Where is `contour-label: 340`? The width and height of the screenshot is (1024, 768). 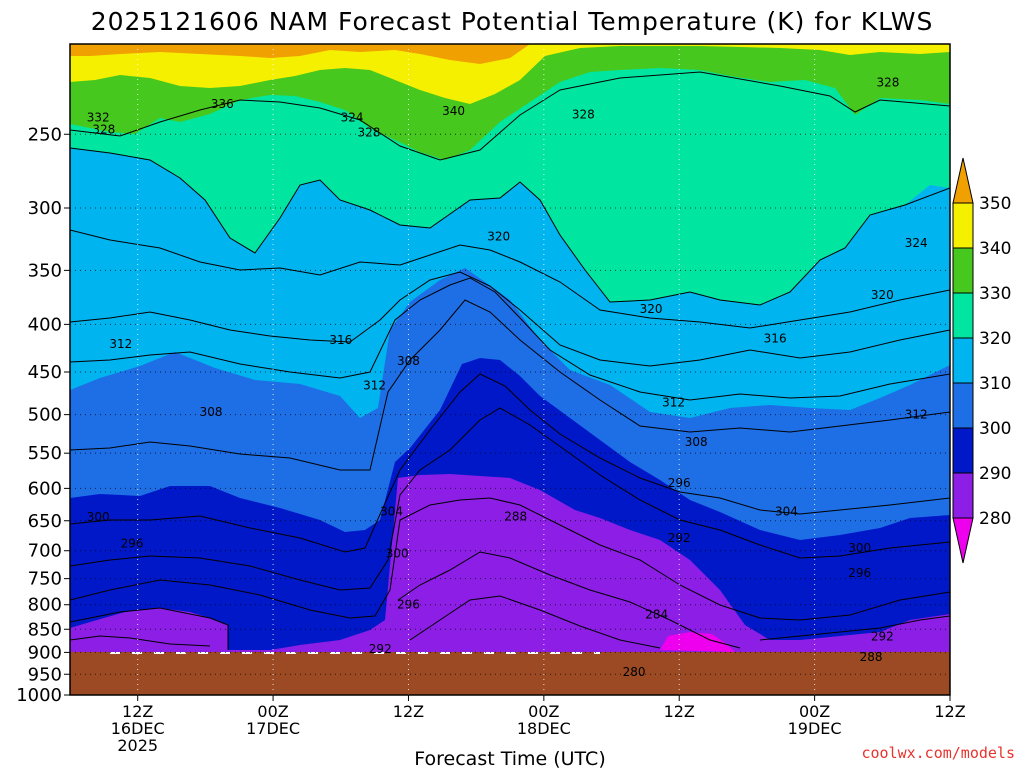
contour-label: 340 is located at coordinates (453, 111).